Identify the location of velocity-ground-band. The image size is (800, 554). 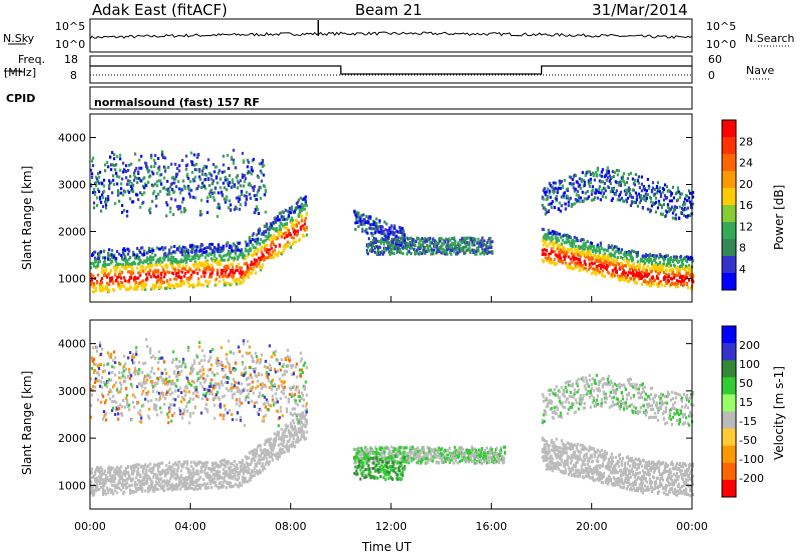
(199, 452).